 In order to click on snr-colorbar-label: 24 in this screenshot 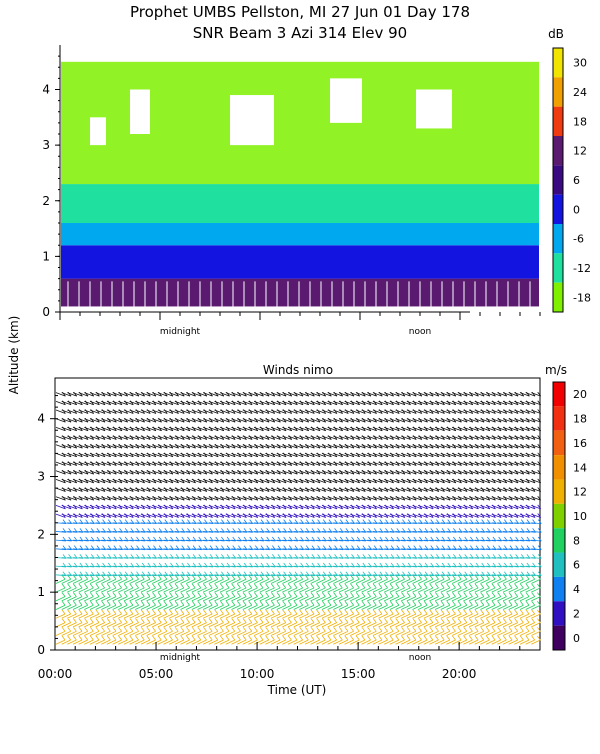, I will do `click(580, 92)`.